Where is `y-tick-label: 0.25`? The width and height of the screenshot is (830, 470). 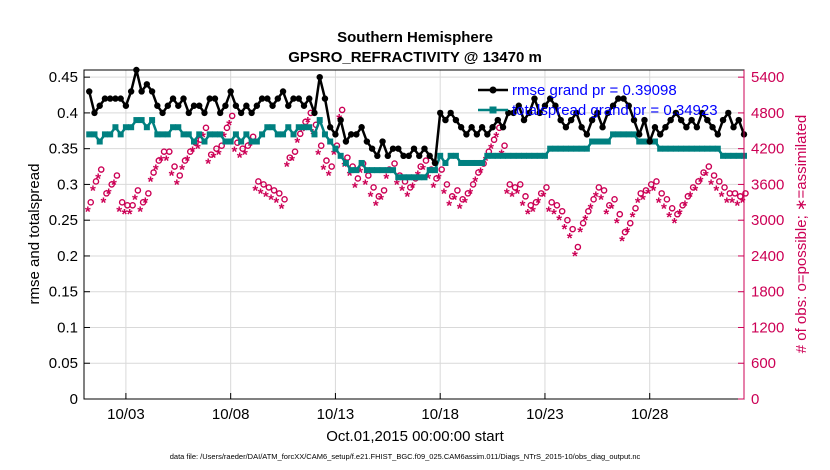
y-tick-label: 0.25 is located at coordinates (63, 220).